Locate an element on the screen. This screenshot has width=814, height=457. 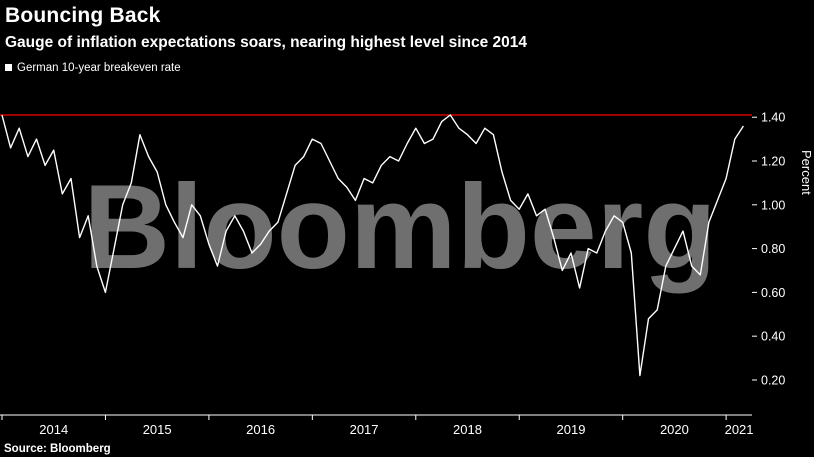
x-tick-label: 2017 is located at coordinates (364, 429).